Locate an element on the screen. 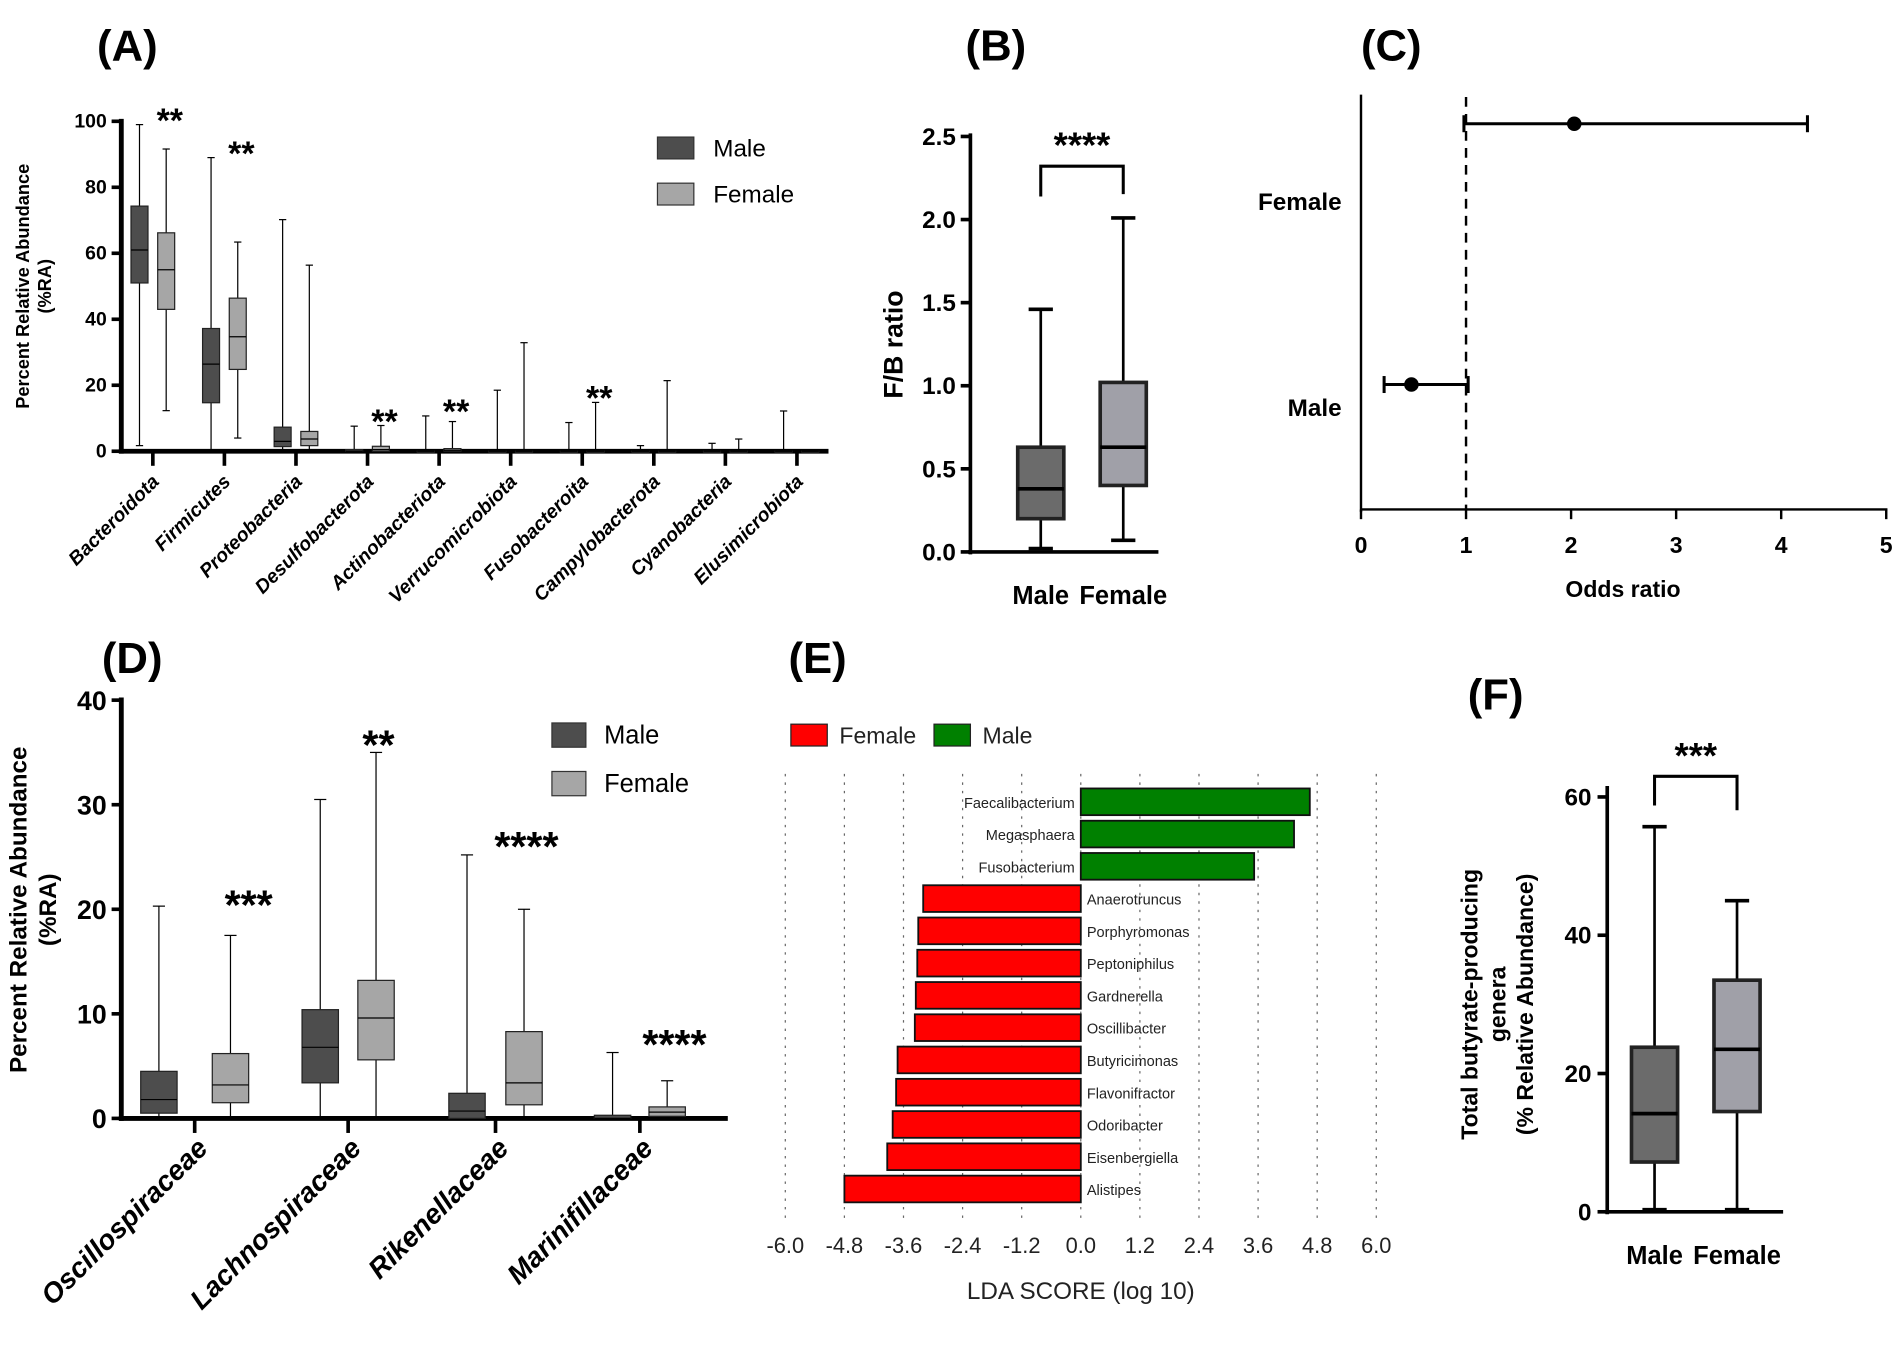  bar-label: Butyricimonas is located at coordinates (1132, 1062).